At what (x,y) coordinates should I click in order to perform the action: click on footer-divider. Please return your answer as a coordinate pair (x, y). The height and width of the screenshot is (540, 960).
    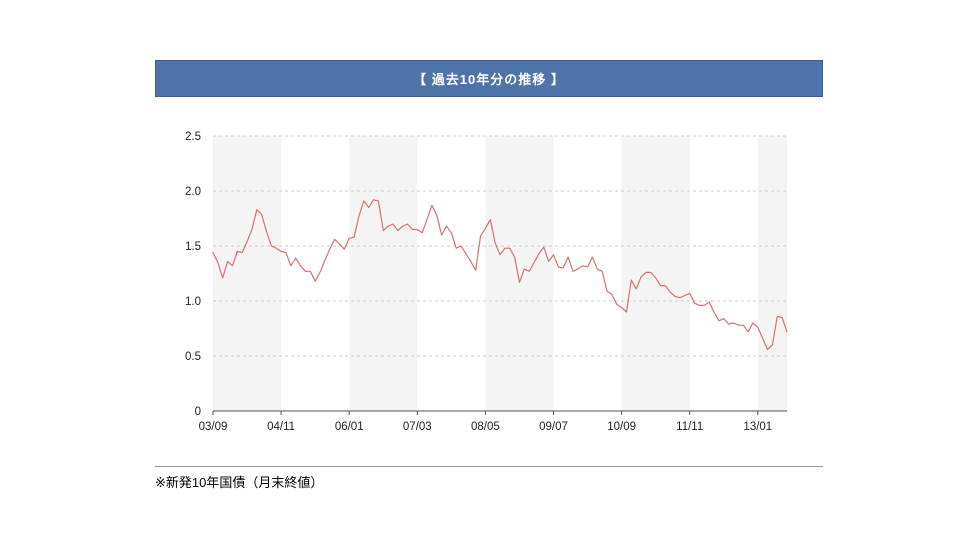
    Looking at the image, I should click on (489, 466).